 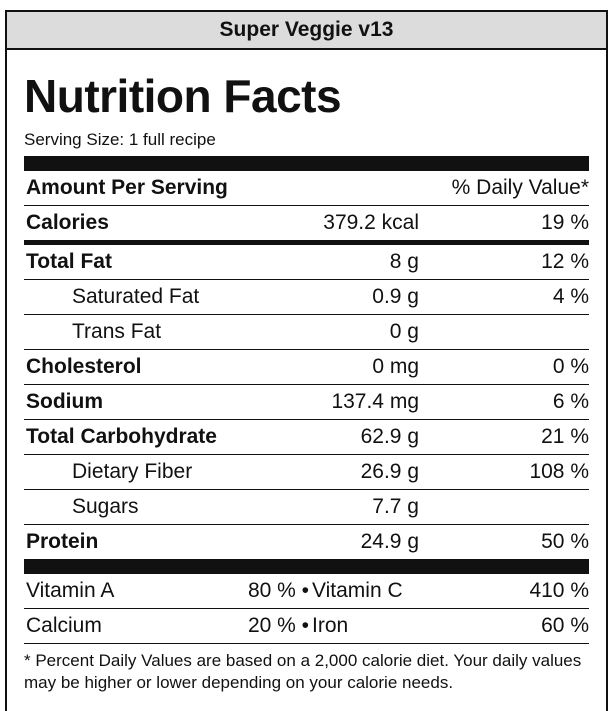 I want to click on calories-amount: 379.2 kcal, so click(x=371, y=222).